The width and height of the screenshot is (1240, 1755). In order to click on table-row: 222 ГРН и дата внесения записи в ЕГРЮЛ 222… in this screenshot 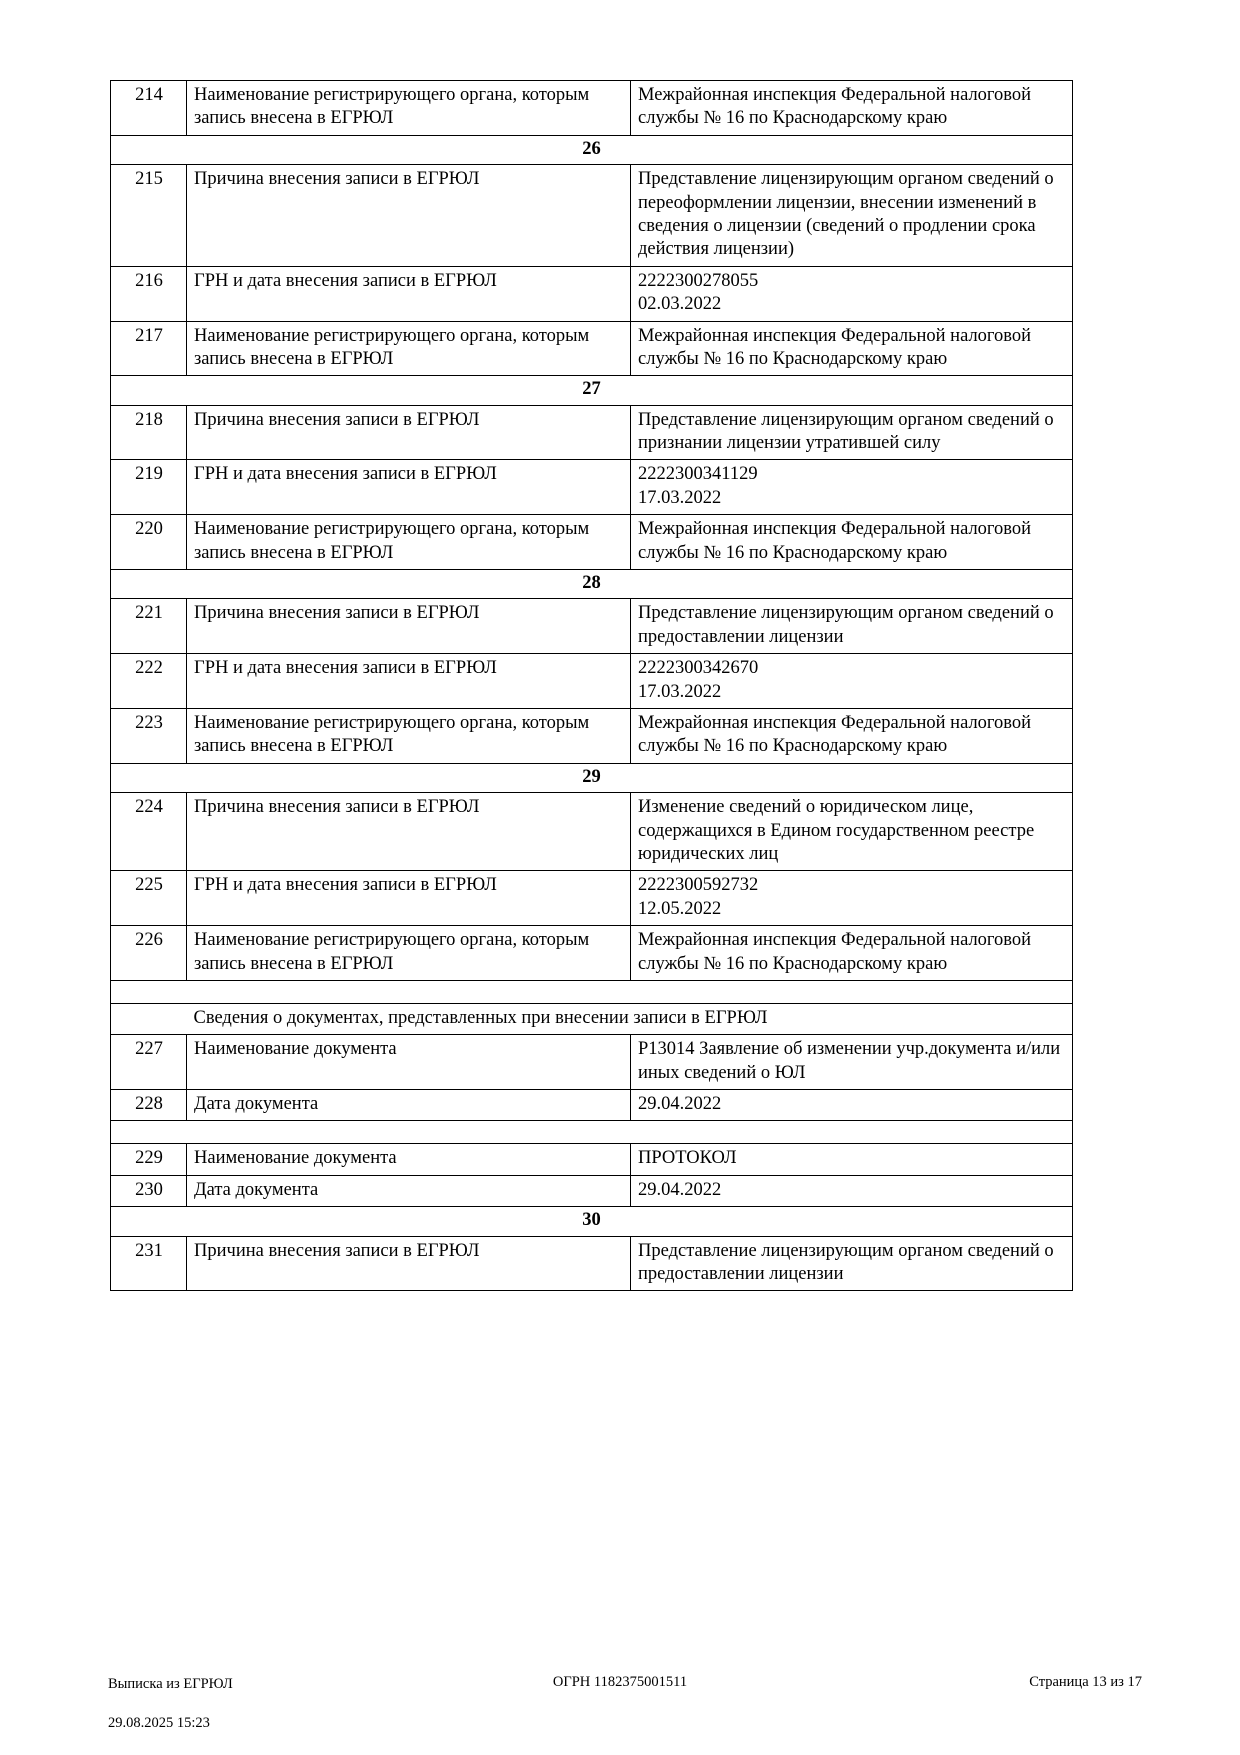, I will do `click(591, 681)`.